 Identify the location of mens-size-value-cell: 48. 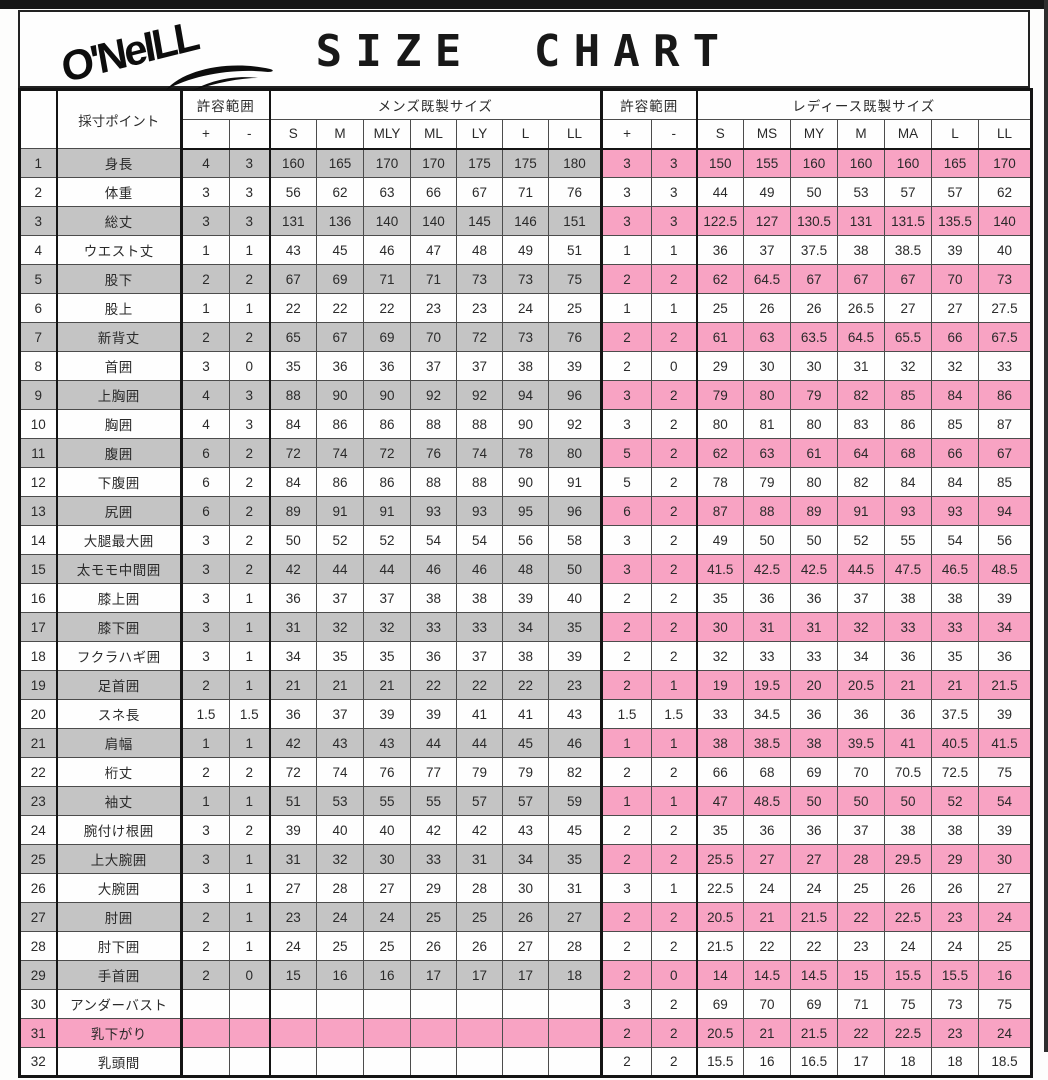
(479, 250).